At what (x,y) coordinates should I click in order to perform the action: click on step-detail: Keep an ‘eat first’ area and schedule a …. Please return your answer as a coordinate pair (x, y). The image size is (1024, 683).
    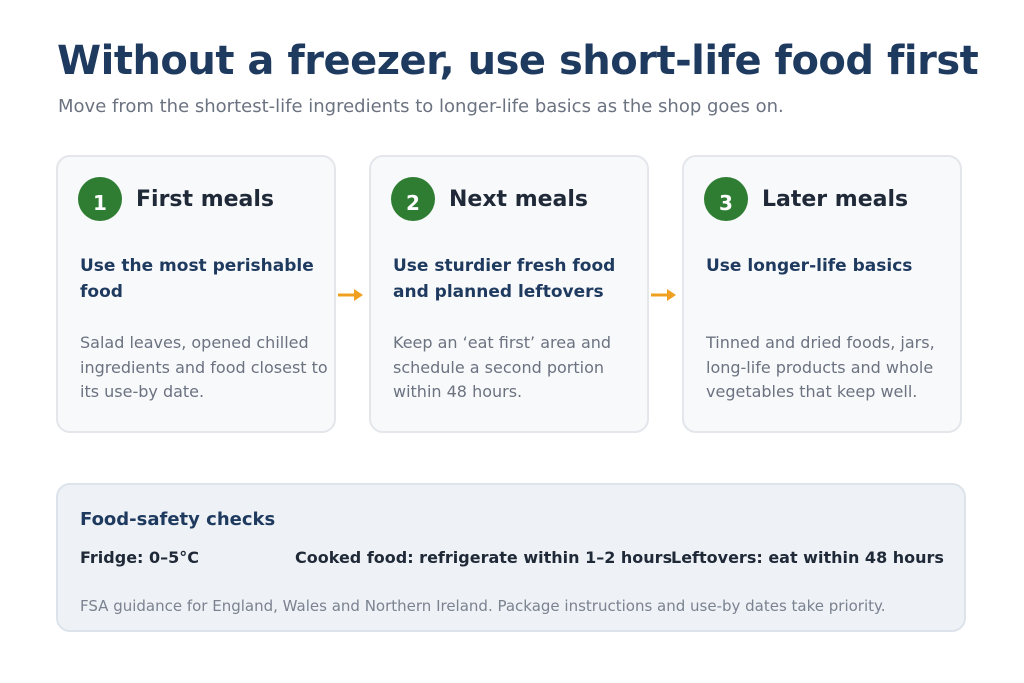
    Looking at the image, I should click on (502, 367).